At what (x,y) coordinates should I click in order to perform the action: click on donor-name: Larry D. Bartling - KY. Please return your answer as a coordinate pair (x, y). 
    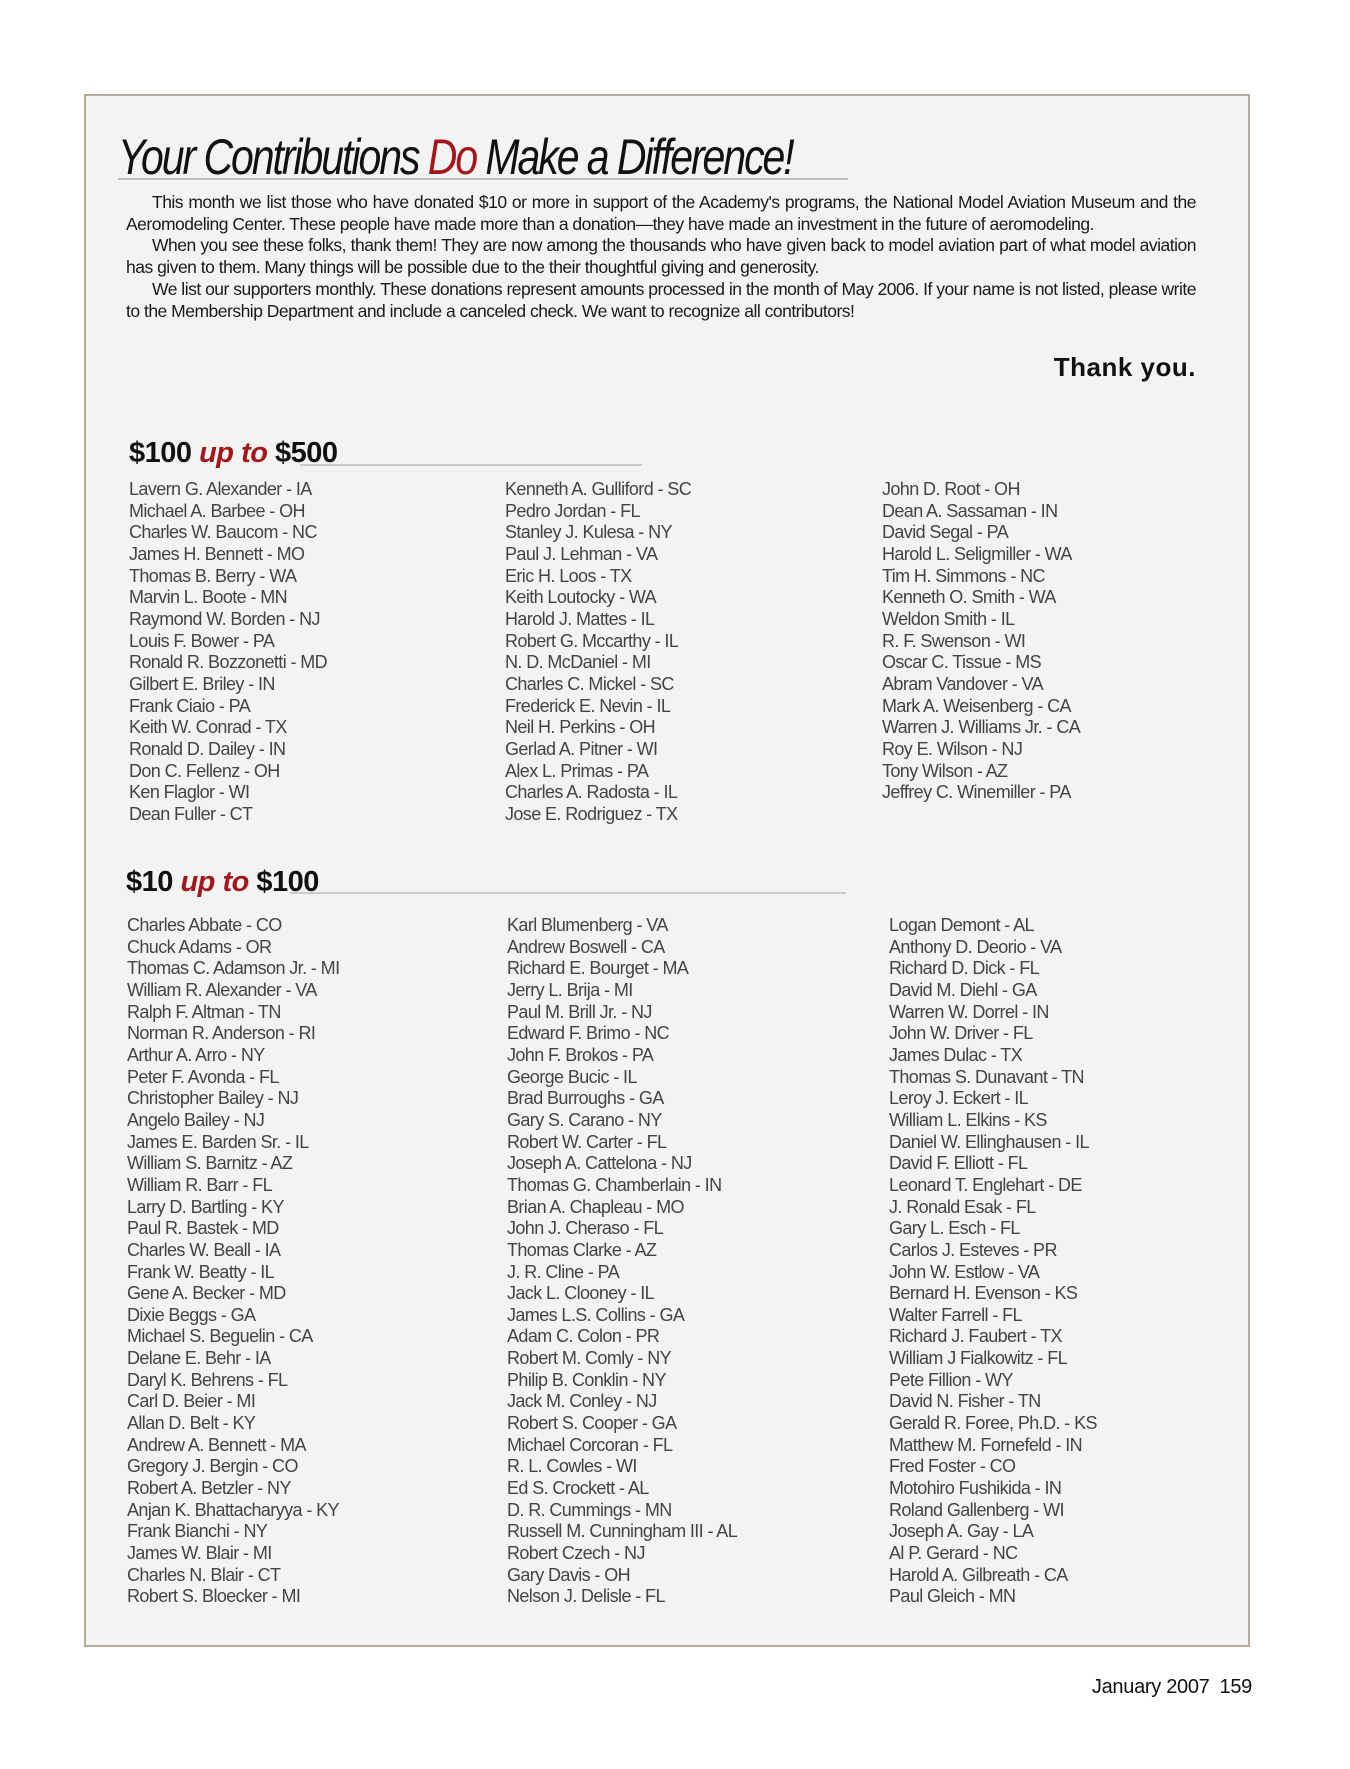
    Looking at the image, I should click on (205, 1206).